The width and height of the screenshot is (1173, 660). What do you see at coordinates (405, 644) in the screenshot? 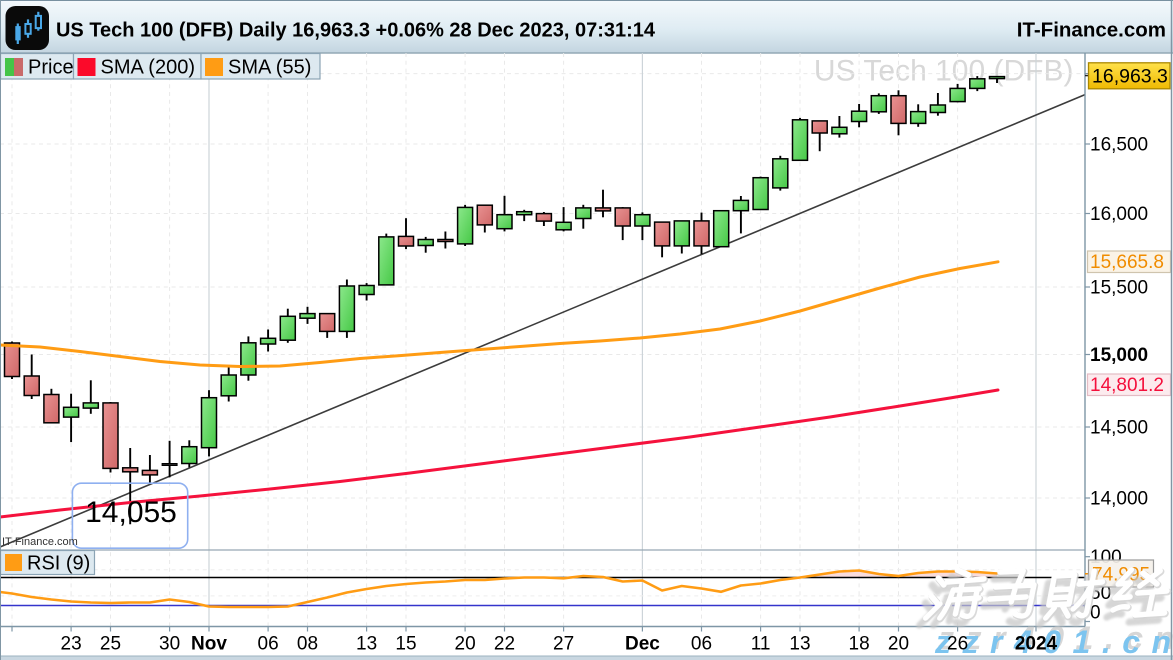
I see `svg-text: 15` at bounding box center [405, 644].